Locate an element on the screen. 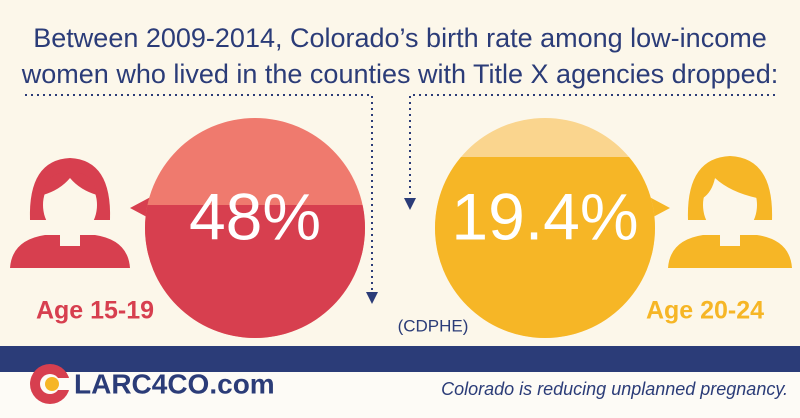 Image resolution: width=800 pixels, height=418 pixels. stat-value: 19.4% is located at coordinates (544, 216).